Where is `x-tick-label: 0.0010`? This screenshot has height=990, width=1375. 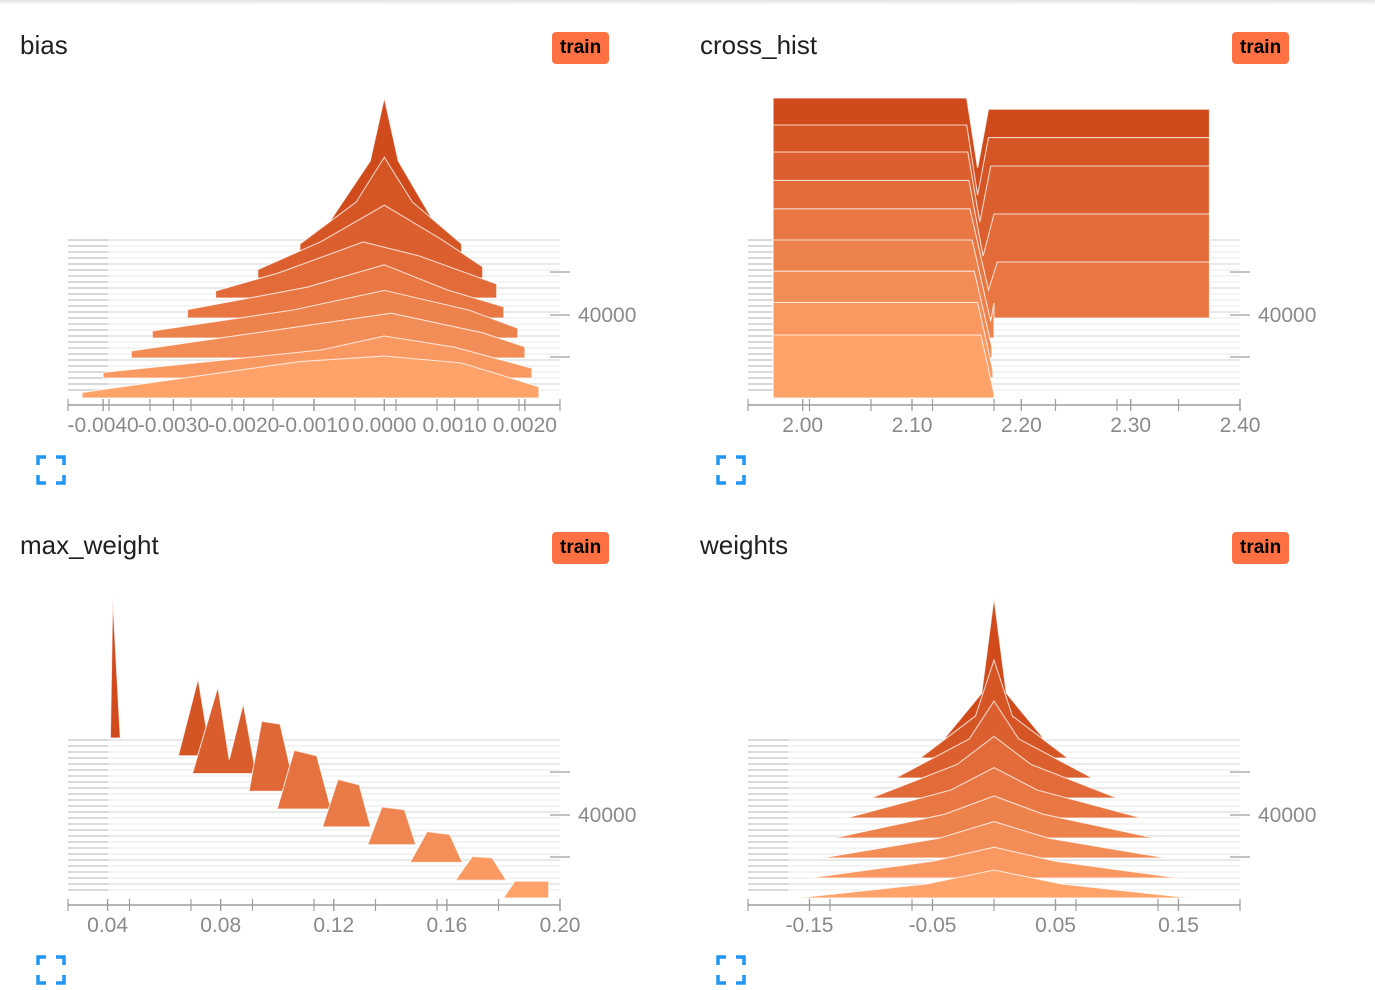
x-tick-label: 0.0010 is located at coordinates (454, 425).